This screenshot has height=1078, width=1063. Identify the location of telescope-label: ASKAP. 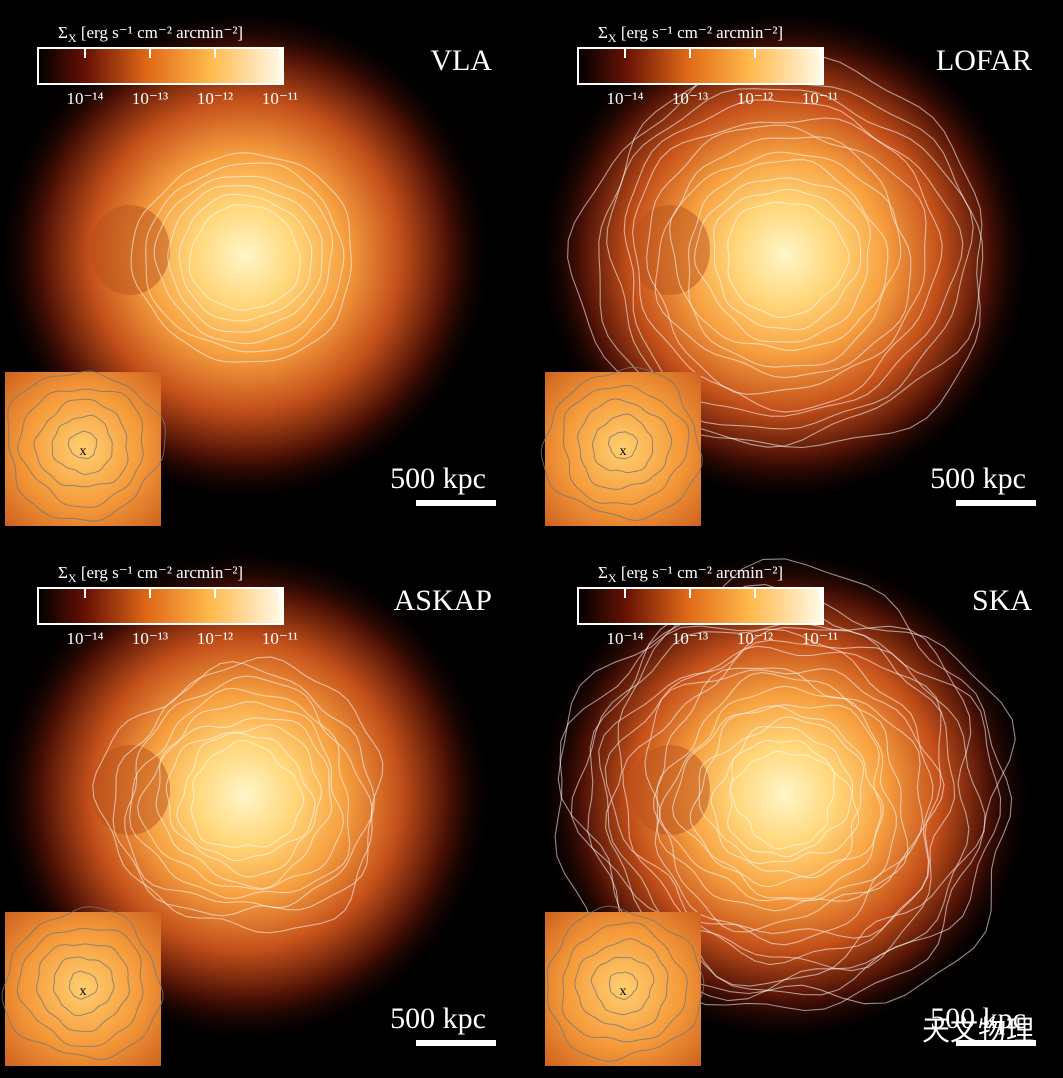
(443, 600).